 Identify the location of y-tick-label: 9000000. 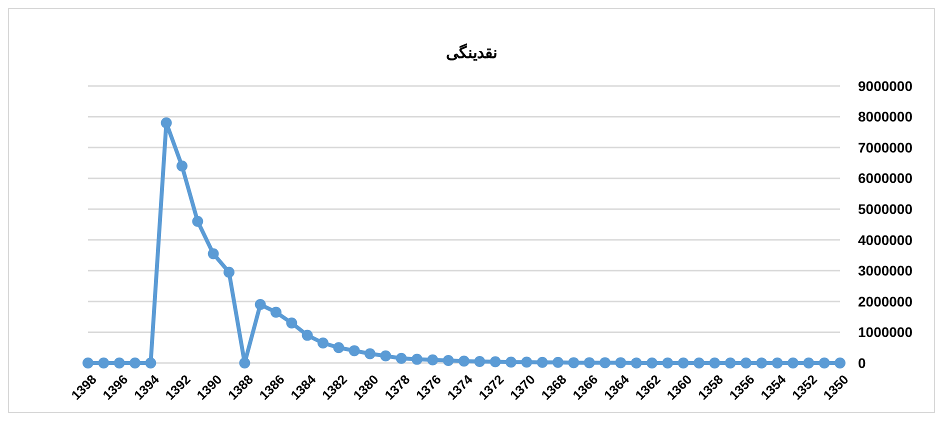
(885, 86).